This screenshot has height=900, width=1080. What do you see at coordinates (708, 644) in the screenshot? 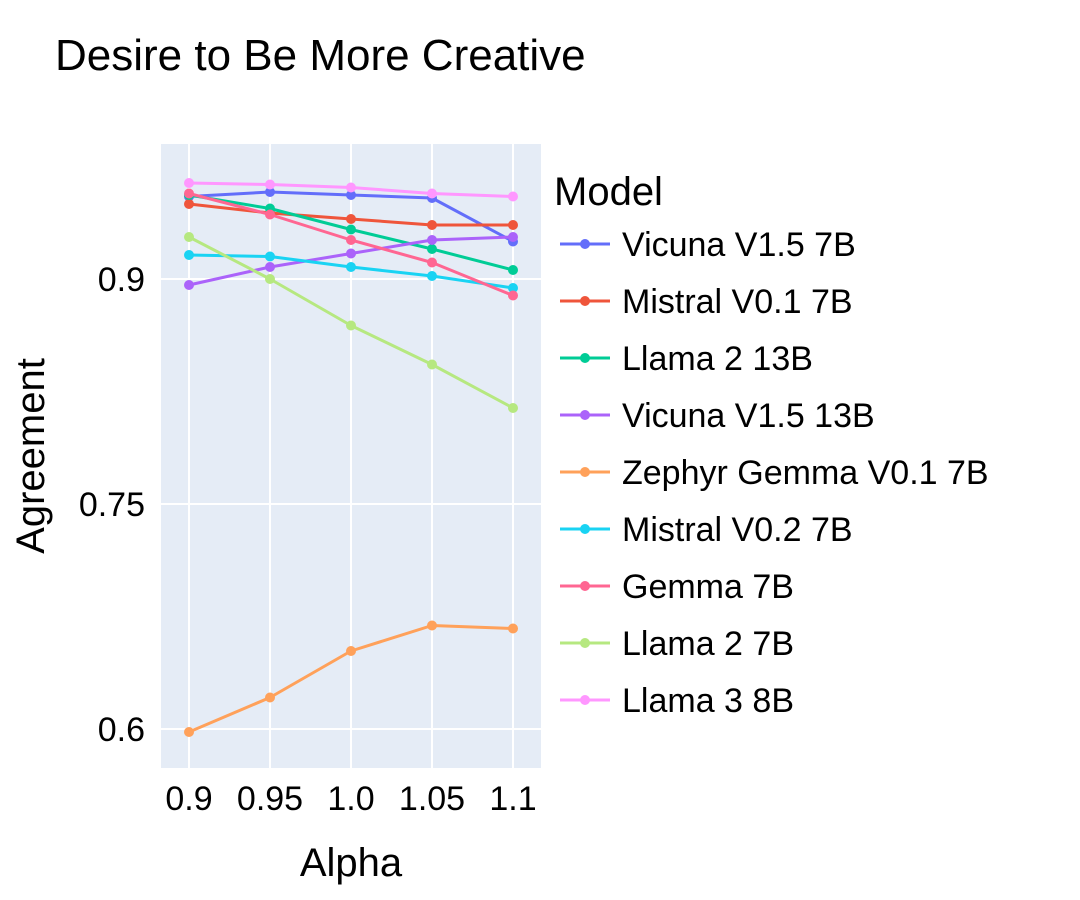
I see `legend-label: Llama 2 7B` at bounding box center [708, 644].